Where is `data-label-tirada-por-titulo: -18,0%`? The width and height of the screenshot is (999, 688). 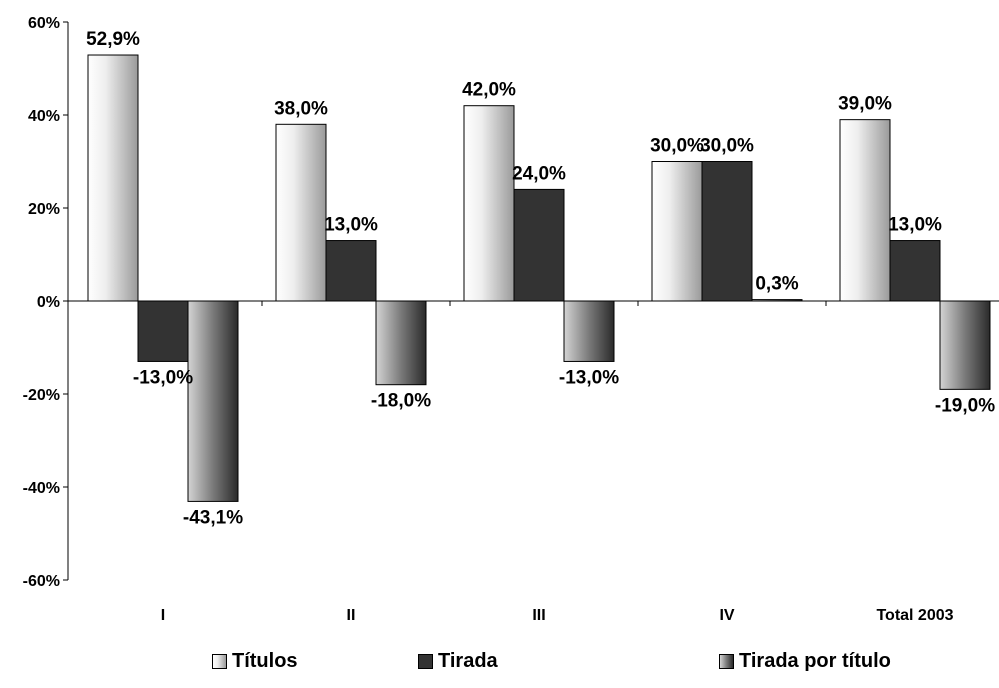
data-label-tirada-por-titulo: -18,0% is located at coordinates (401, 401).